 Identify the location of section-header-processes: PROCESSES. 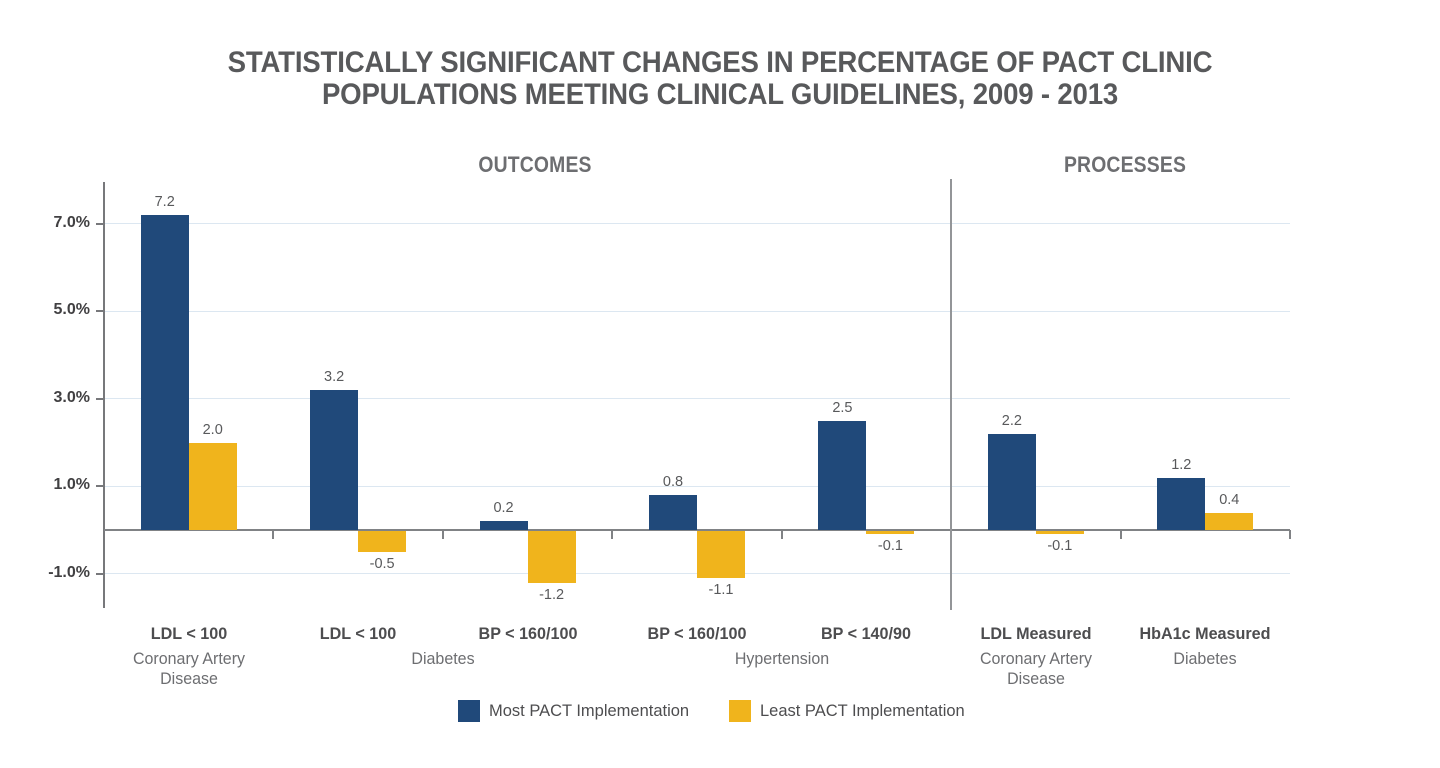
(1125, 164).